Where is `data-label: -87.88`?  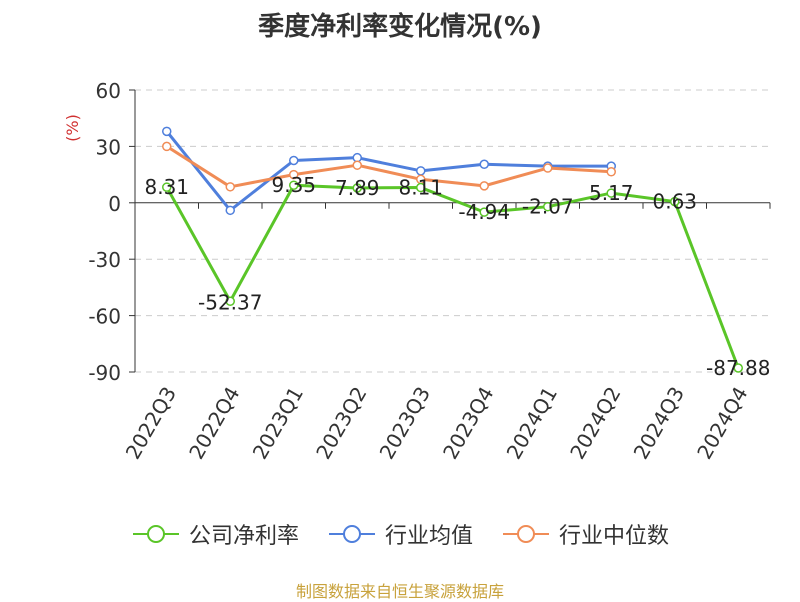 data-label: -87.88 is located at coordinates (738, 368).